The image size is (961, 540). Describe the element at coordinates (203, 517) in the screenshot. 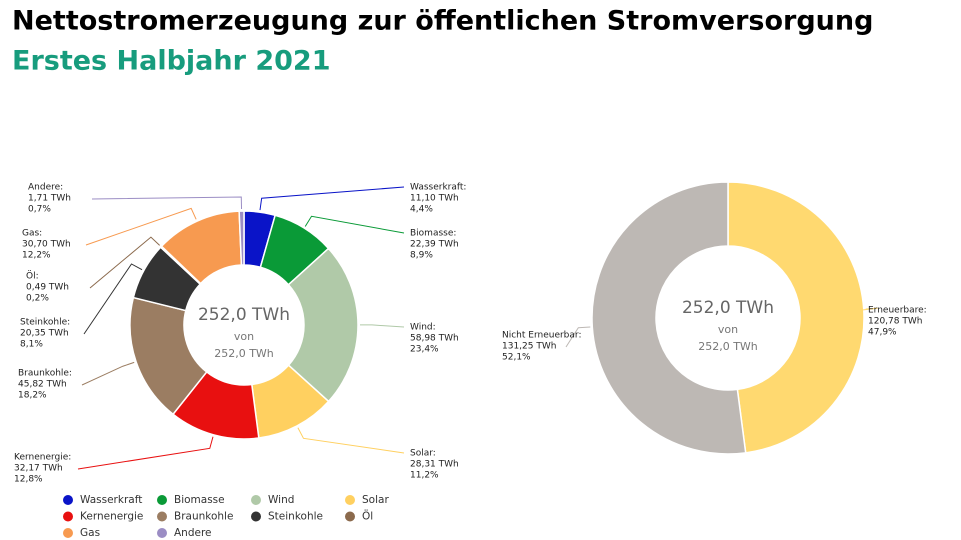

I see `legend-label: Braunkohle` at that location.